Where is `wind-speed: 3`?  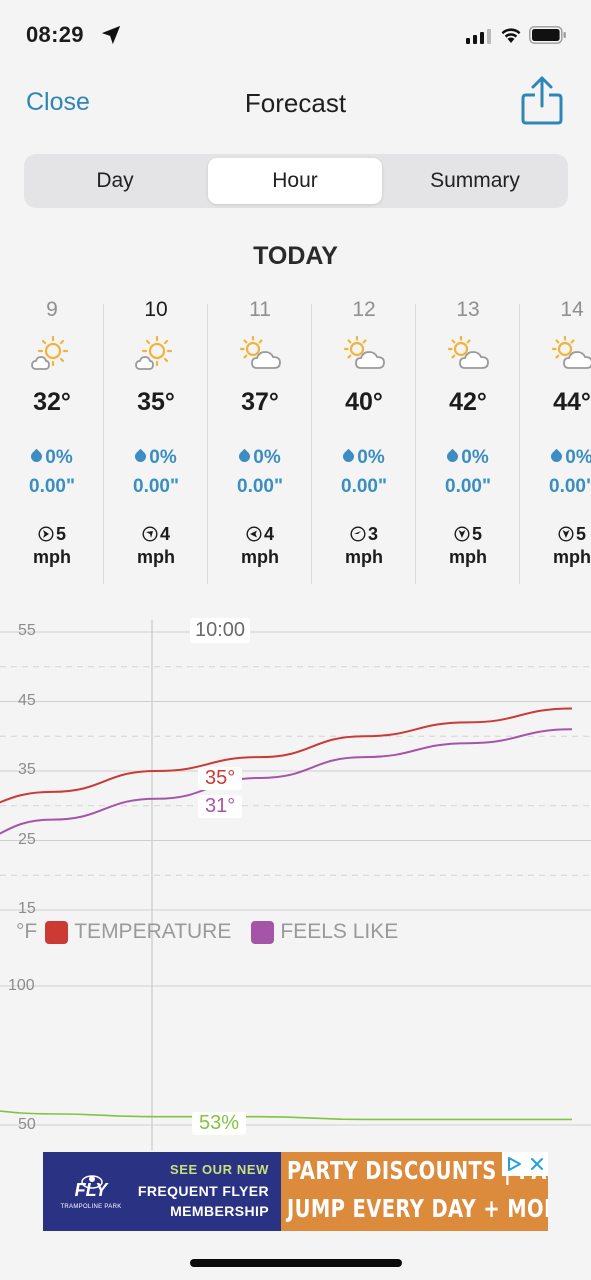 wind-speed: 3 is located at coordinates (364, 534).